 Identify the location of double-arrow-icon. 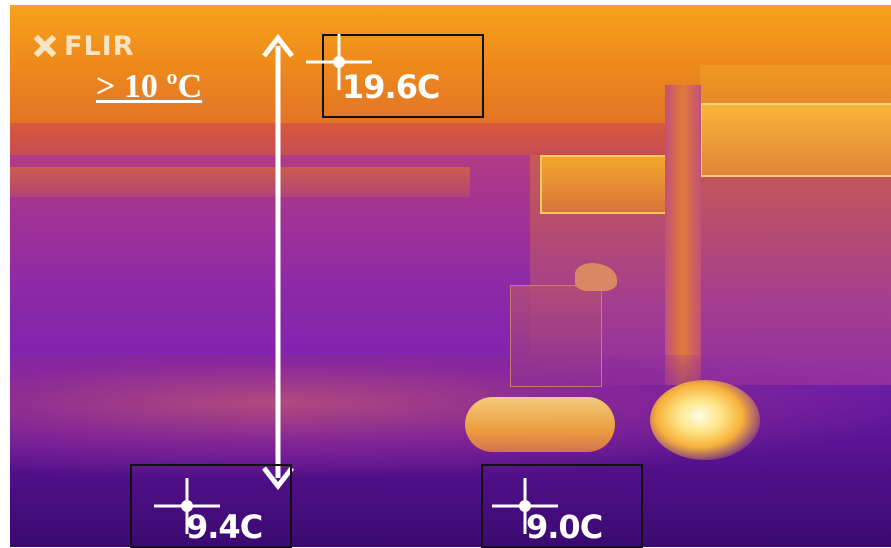
(278, 262).